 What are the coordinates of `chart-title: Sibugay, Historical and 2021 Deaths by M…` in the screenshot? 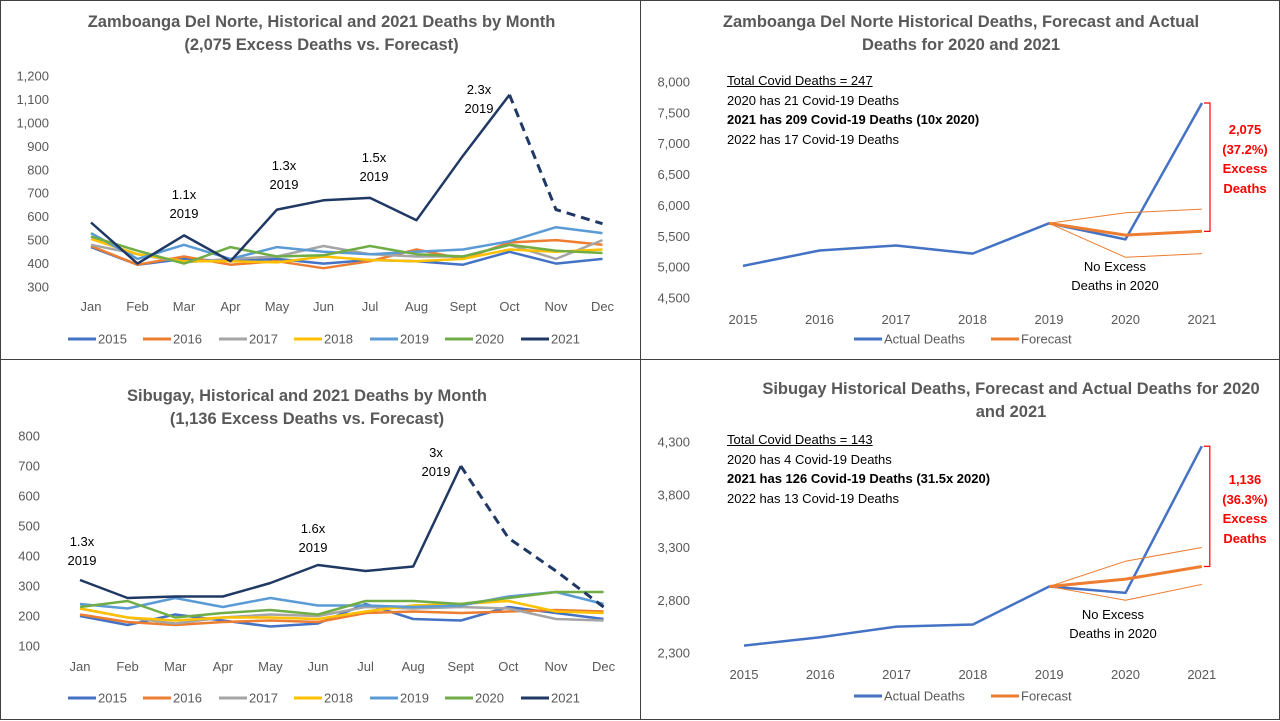 It's located at (308, 408).